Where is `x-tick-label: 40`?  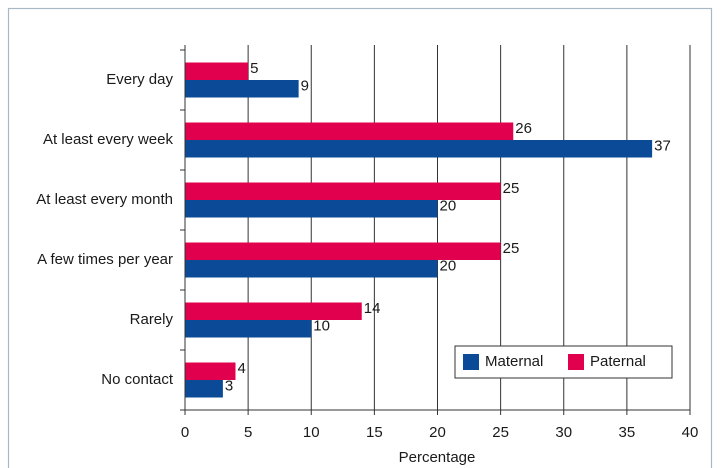
x-tick-label: 40 is located at coordinates (690, 432).